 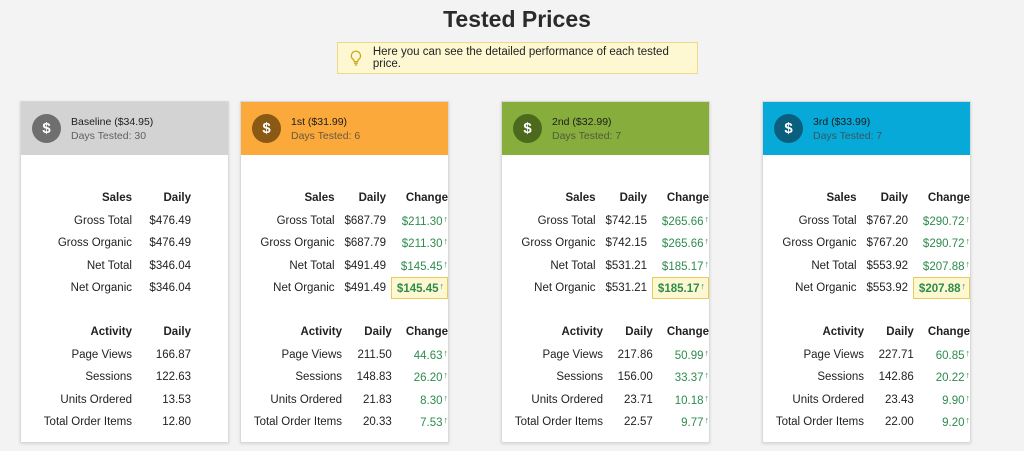 I want to click on row-label: Page Views, so click(x=834, y=354).